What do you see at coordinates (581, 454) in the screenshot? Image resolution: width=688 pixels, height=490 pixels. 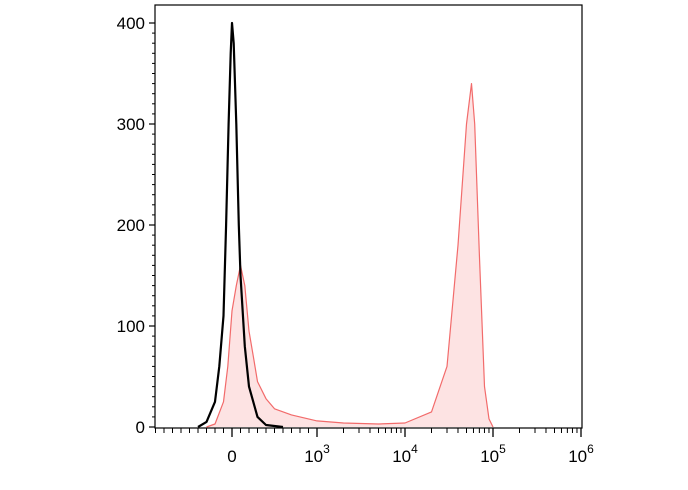 I see `x-tick-label-4: 10⁶` at bounding box center [581, 454].